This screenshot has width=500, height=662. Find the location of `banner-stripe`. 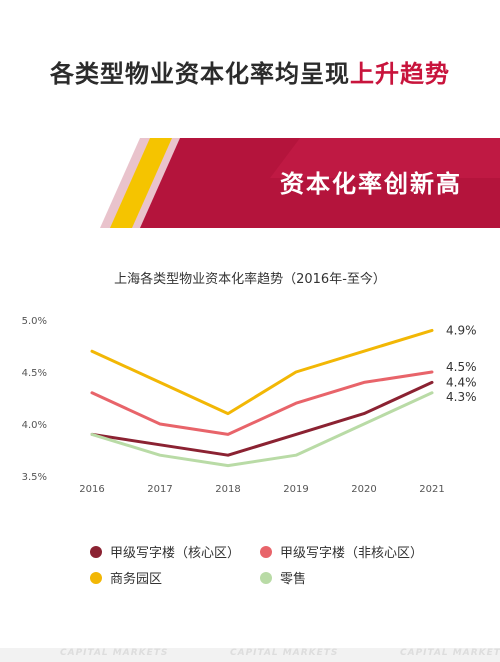

banner-stripe is located at coordinates (141, 183).